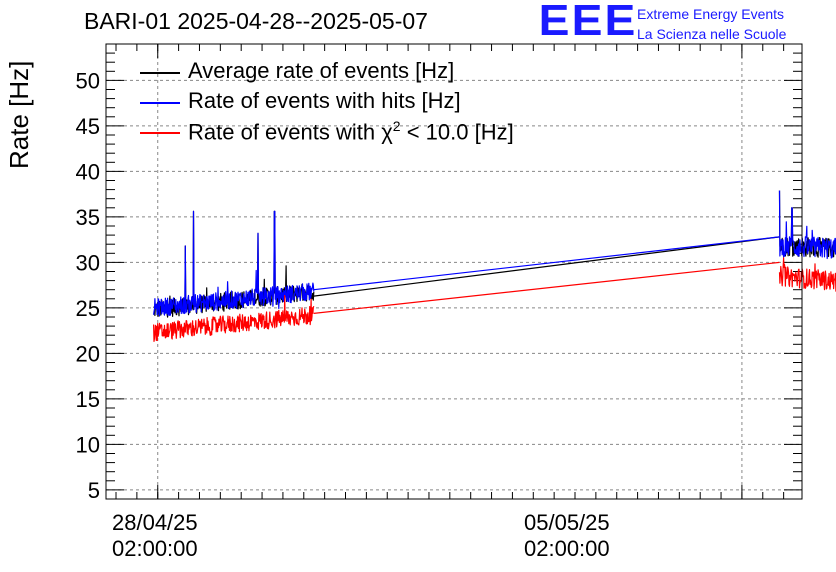 This screenshot has height=572, width=836. Describe the element at coordinates (711, 14) in the screenshot. I see `logo-line-1: Extreme Energy Events` at that location.